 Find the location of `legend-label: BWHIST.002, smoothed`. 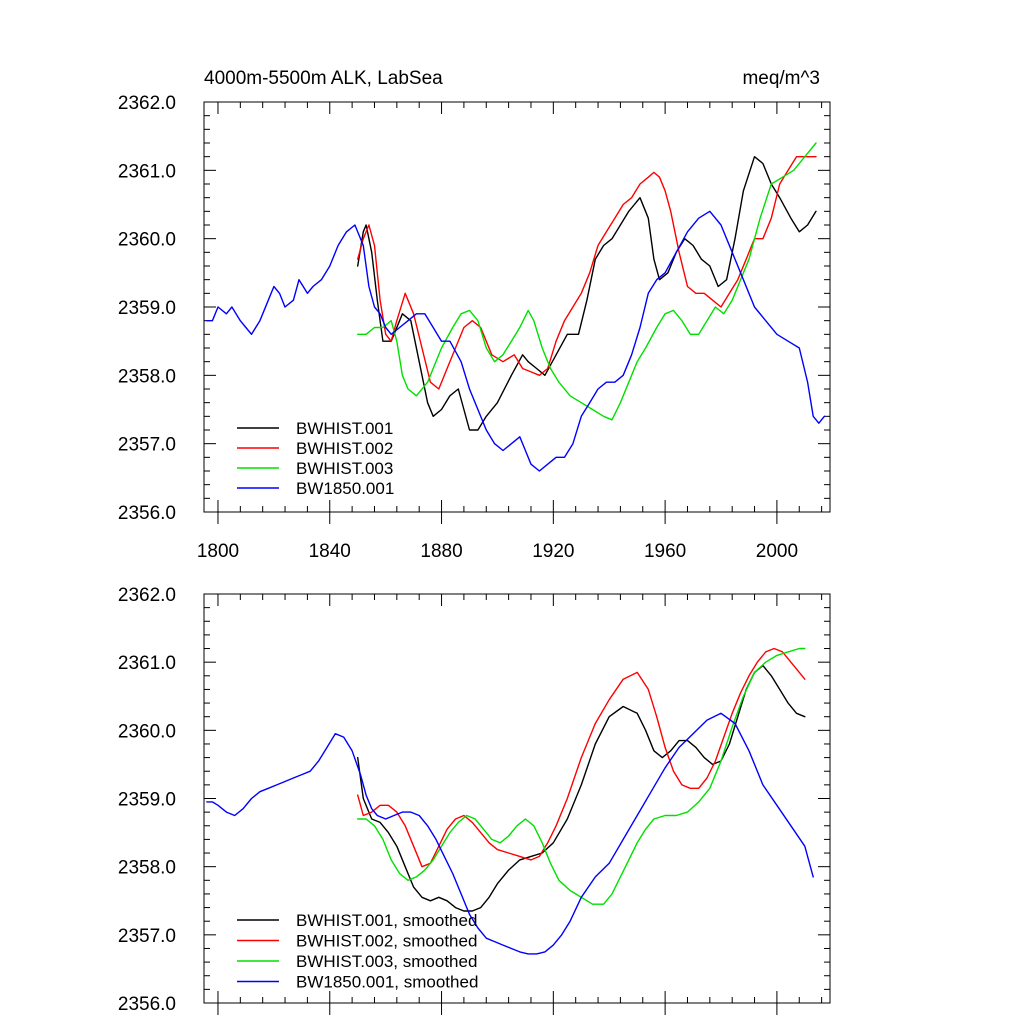

legend-label: BWHIST.002, smoothed is located at coordinates (386, 941).